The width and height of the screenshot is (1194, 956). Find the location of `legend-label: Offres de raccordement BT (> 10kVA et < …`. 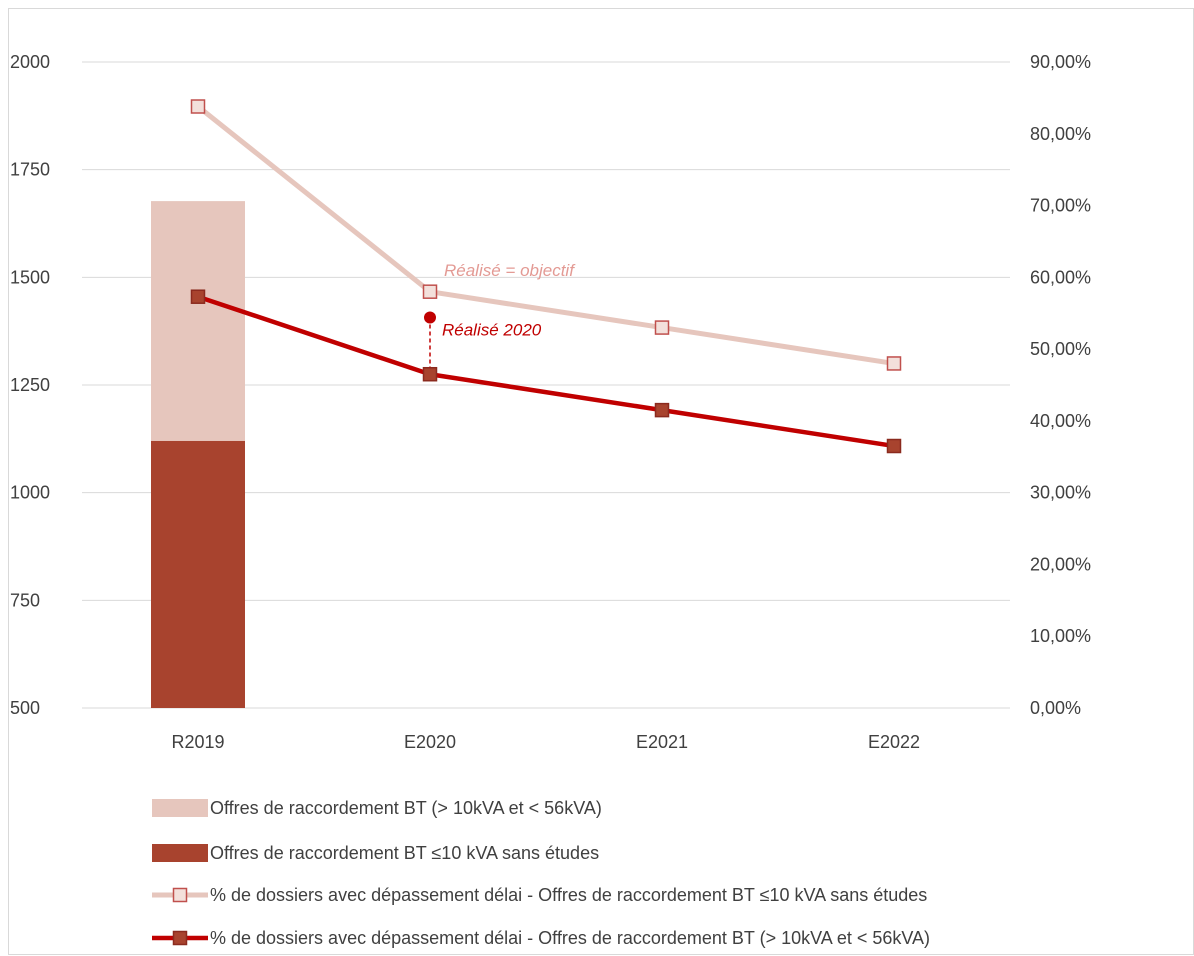

legend-label: Offres de raccordement BT (> 10kVA et < … is located at coordinates (406, 808).